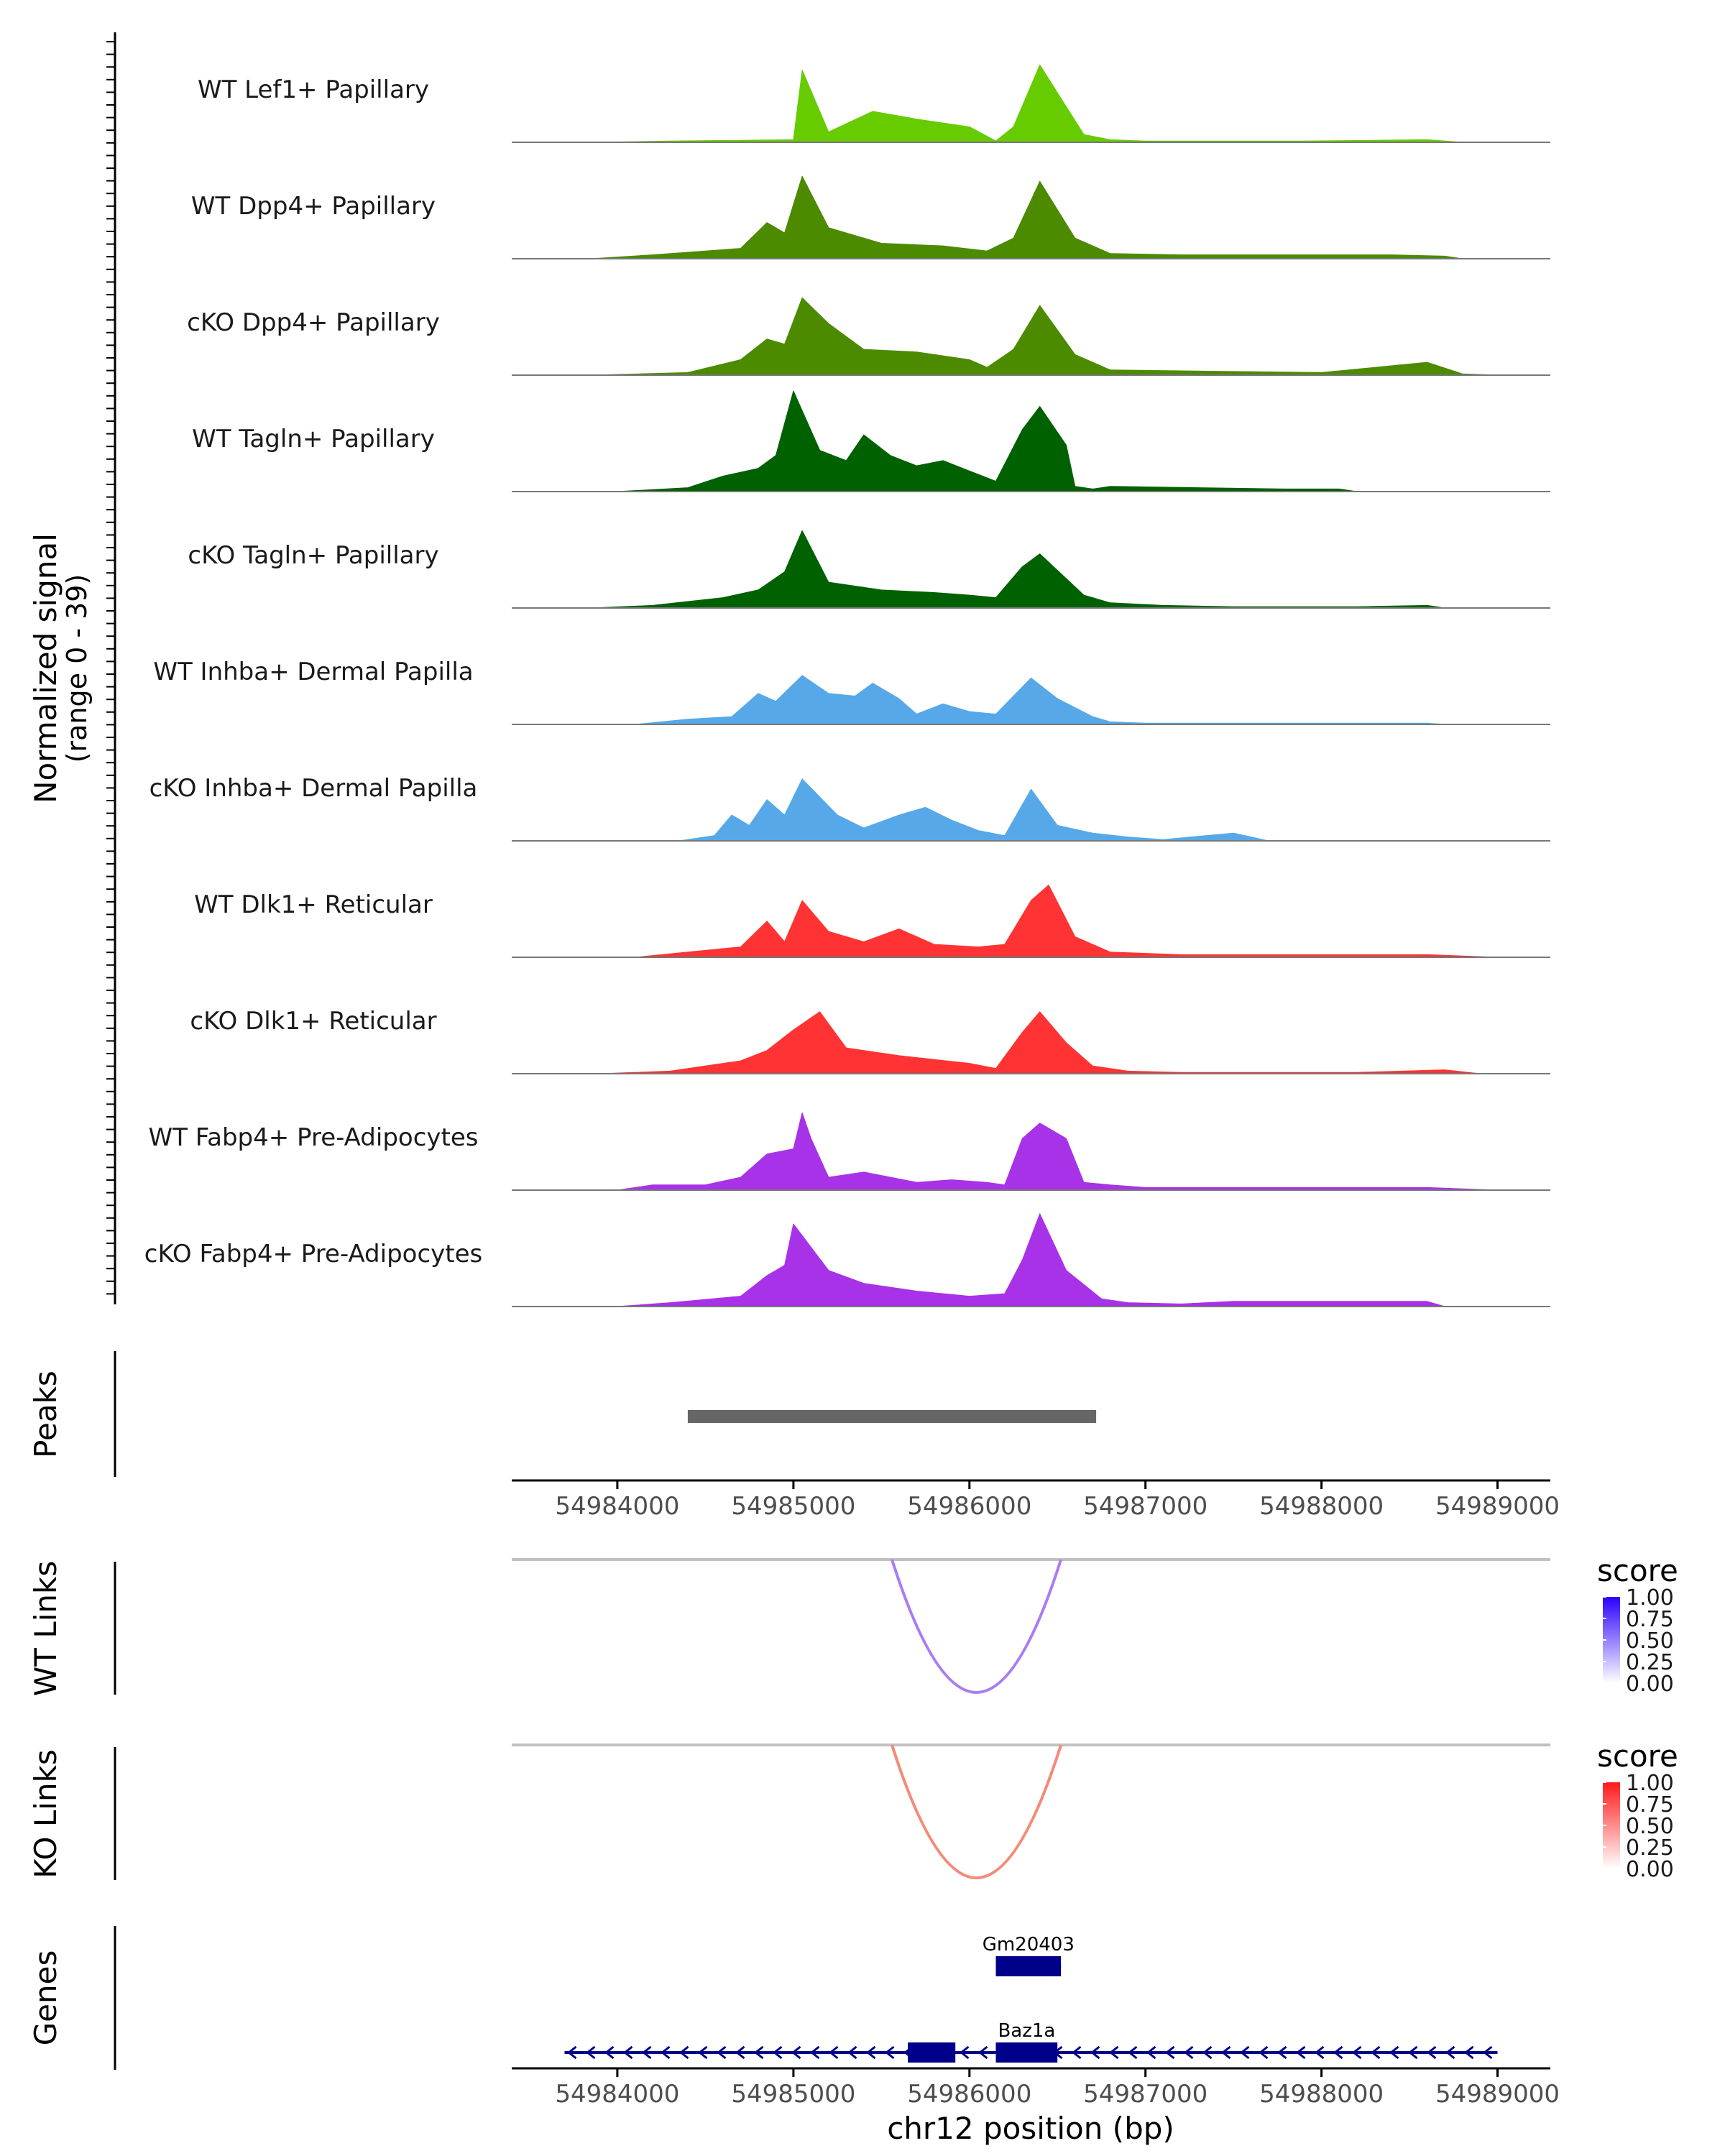 This screenshot has width=1725, height=2156. What do you see at coordinates (868, 336) in the screenshot?
I see `track-2: cKO Dpp4+ Papillary` at bounding box center [868, 336].